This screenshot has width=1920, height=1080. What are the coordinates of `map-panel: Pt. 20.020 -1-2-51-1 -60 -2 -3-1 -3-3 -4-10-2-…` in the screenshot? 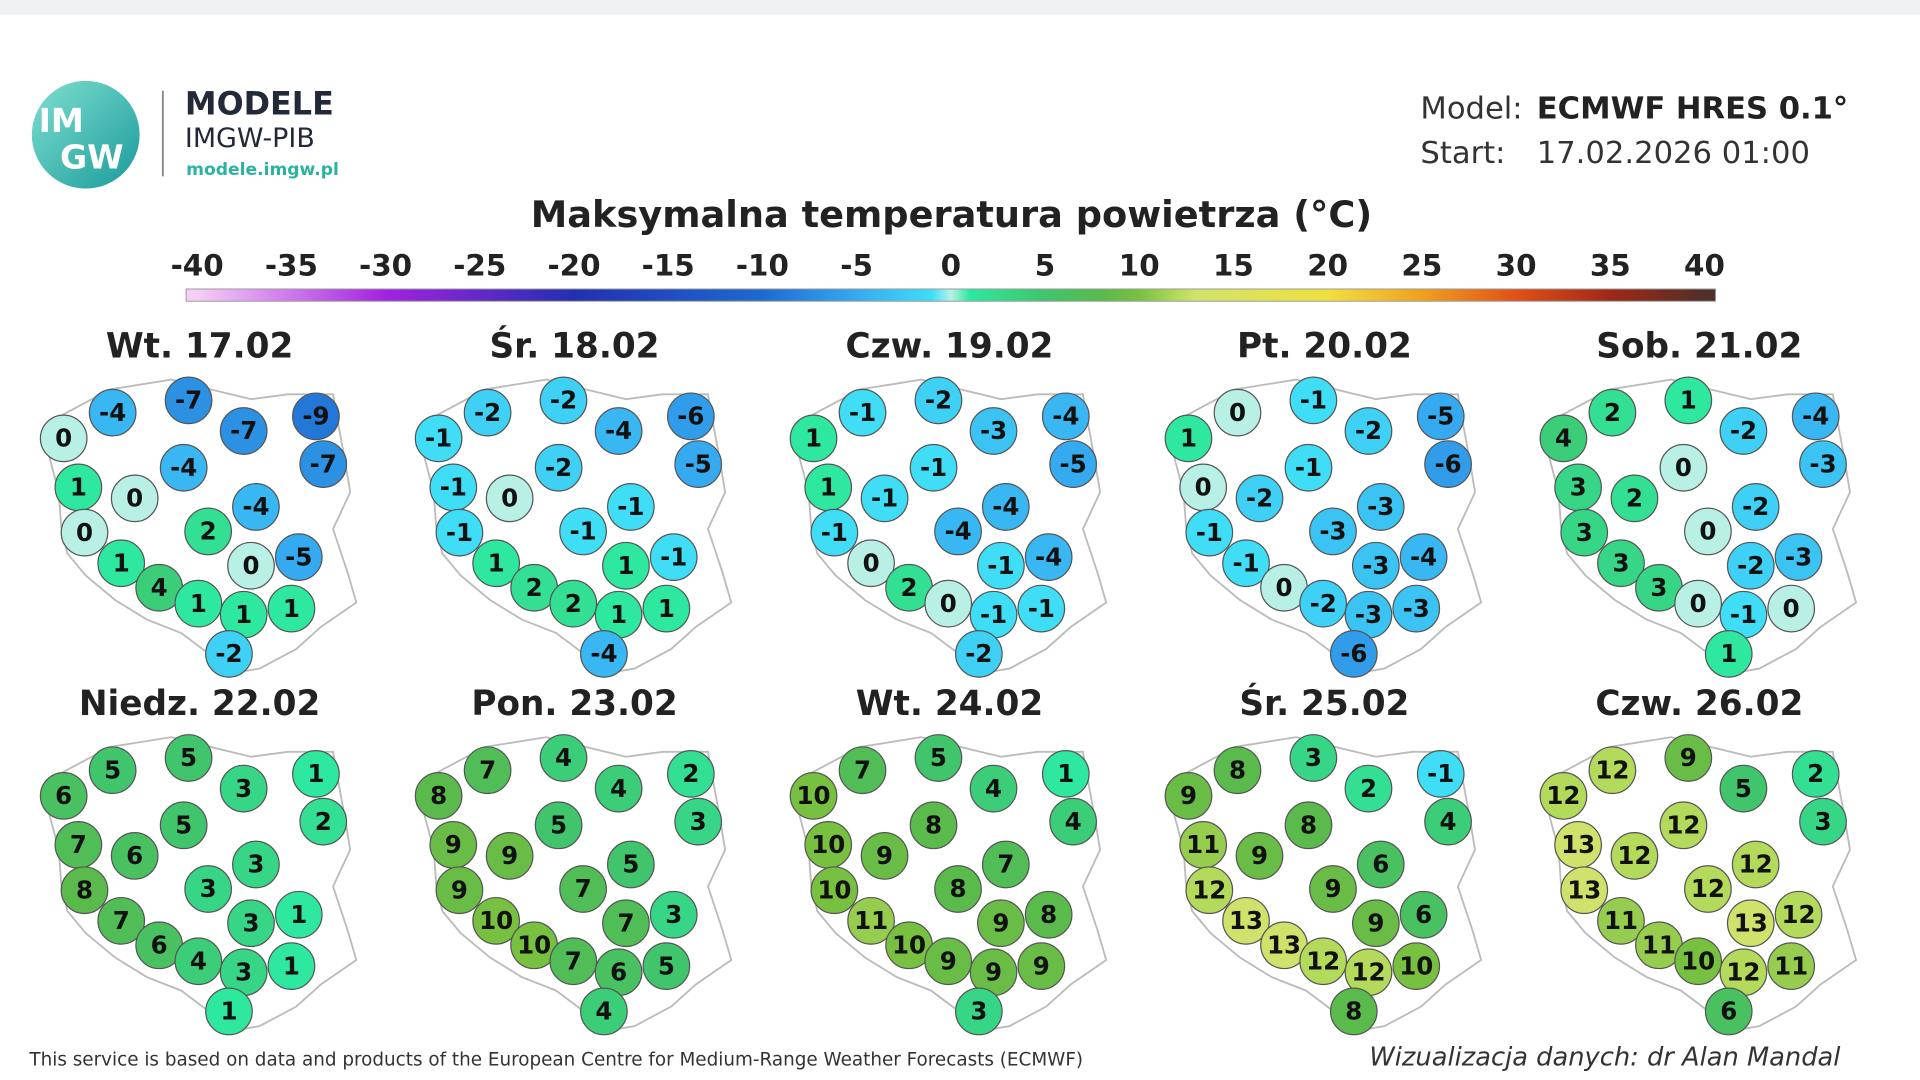 It's located at (1323, 502).